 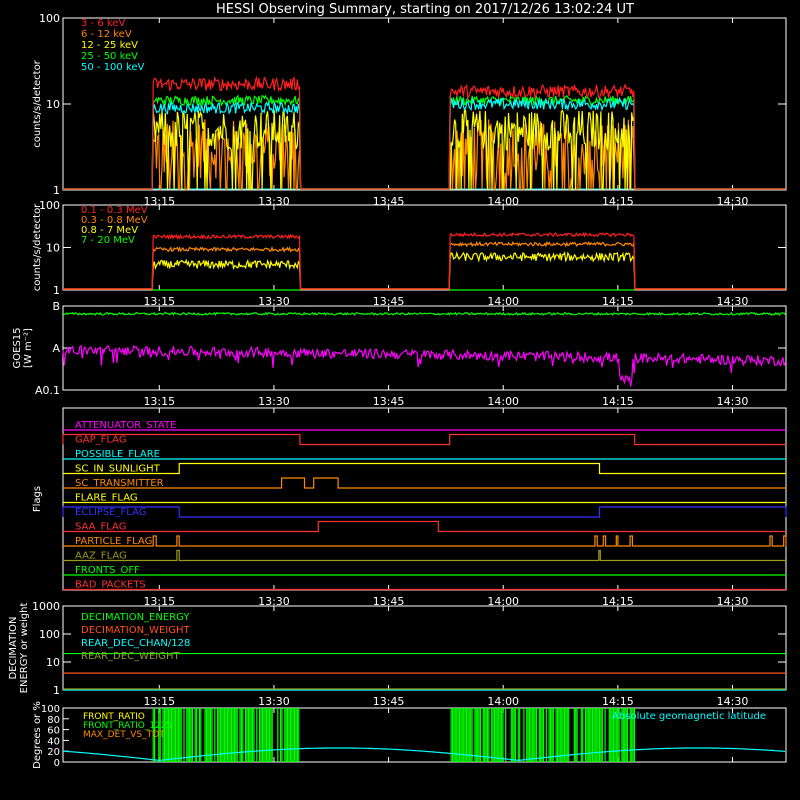 I want to click on flag-label: FRONTS_OFF, so click(x=107, y=570).